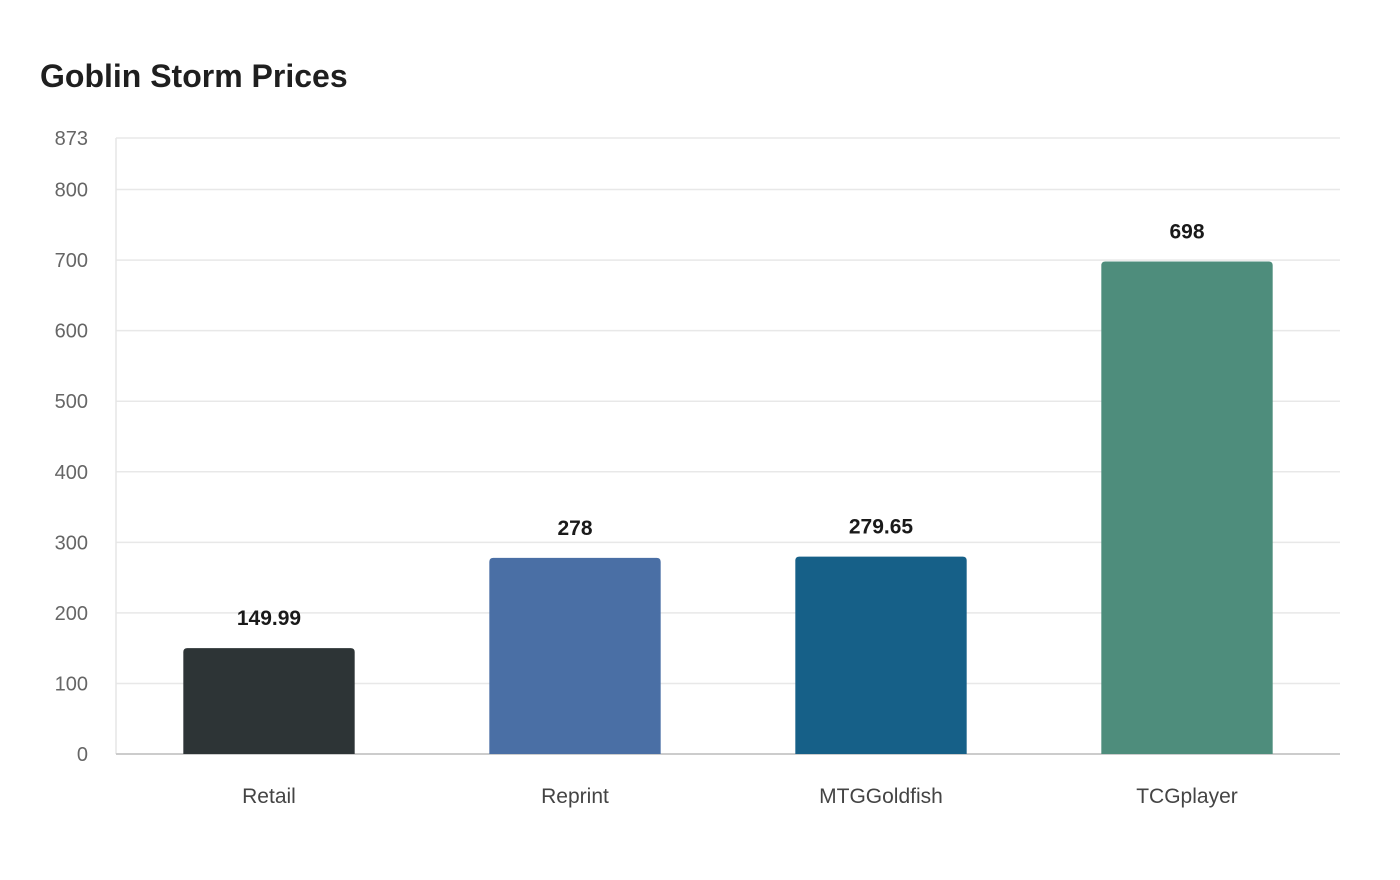 The image size is (1400, 880). I want to click on value-label: 279.65, so click(881, 527).